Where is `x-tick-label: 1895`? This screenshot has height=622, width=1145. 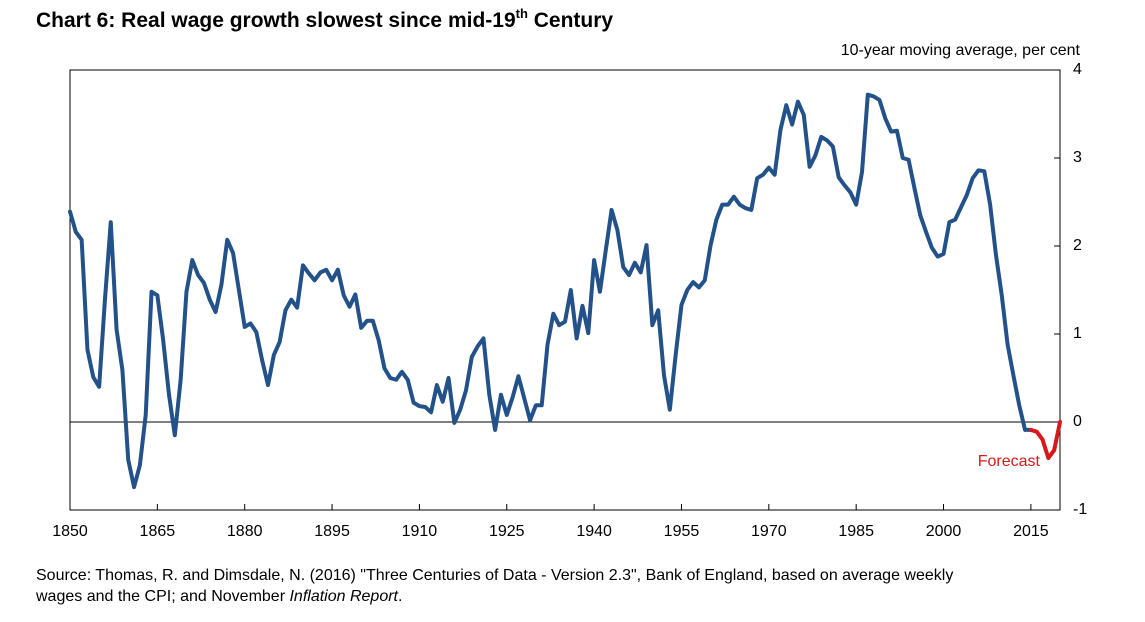
x-tick-label: 1895 is located at coordinates (332, 531).